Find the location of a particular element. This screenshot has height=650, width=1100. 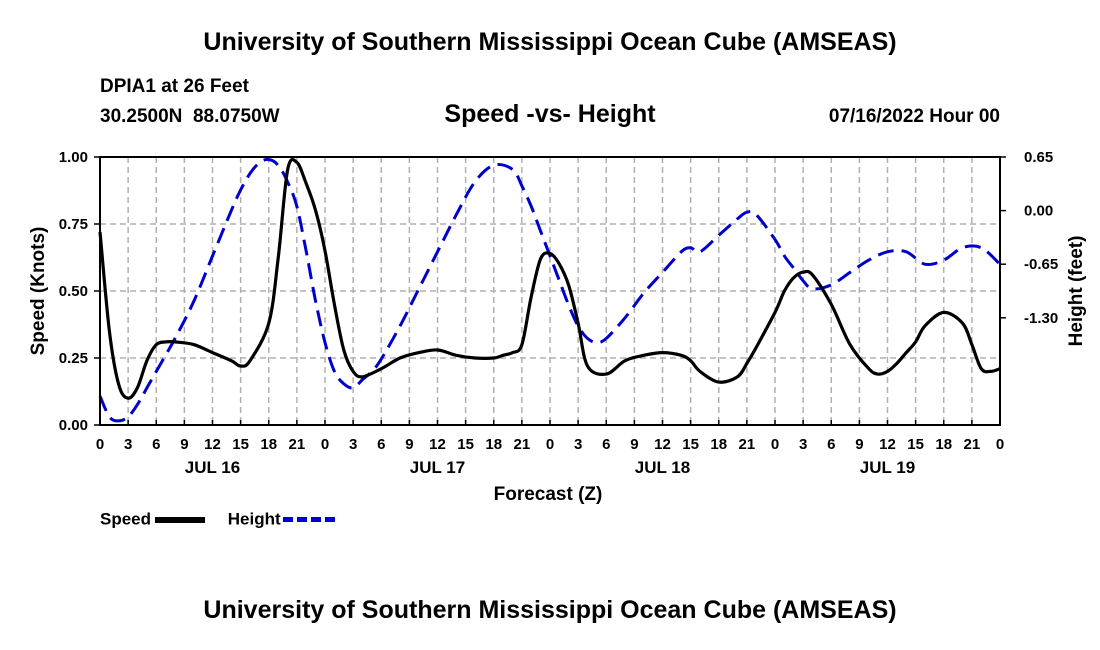

y-tick-label: 0.50 is located at coordinates (73, 291).